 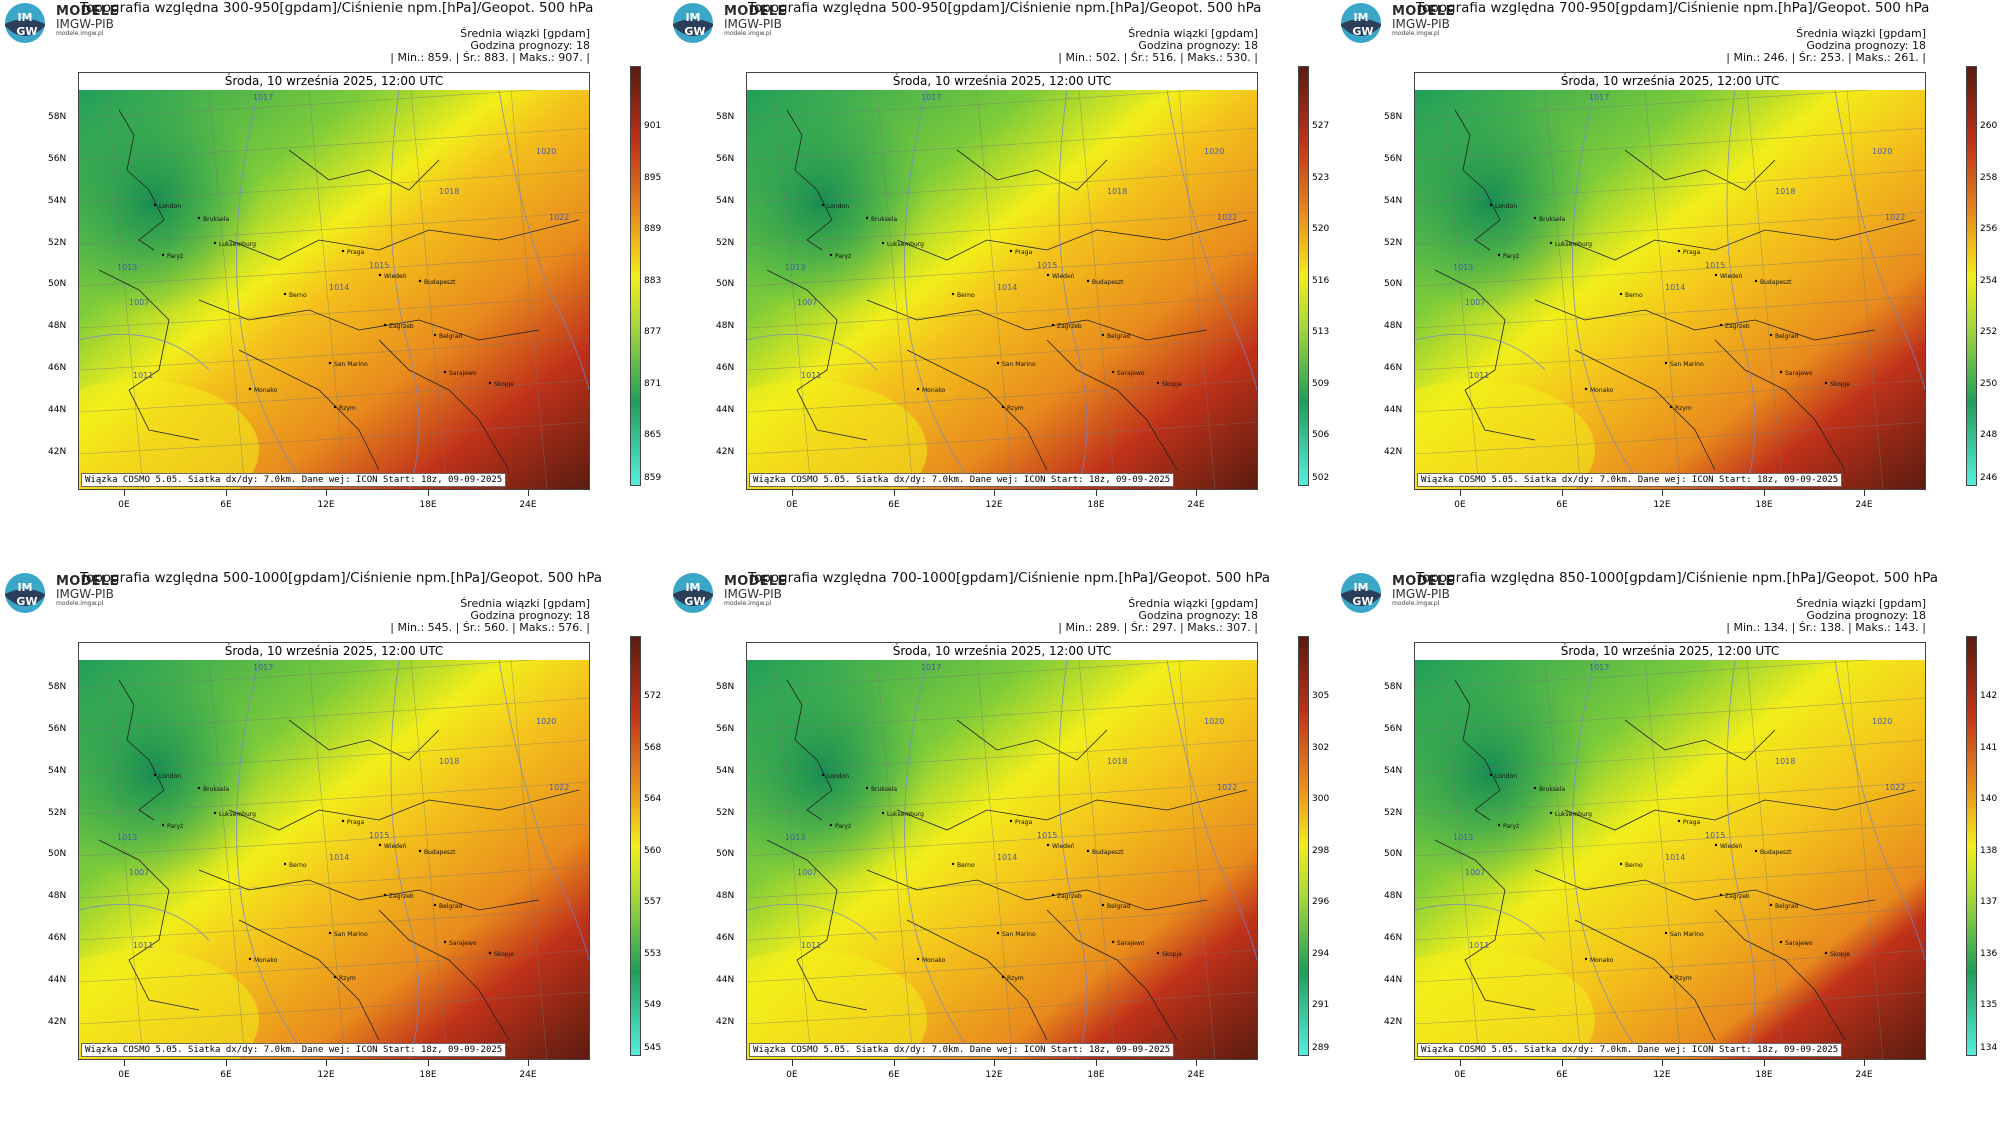 What do you see at coordinates (1861, 33) in the screenshot?
I see `mean-label: Średnia wiązki [gpdam]` at bounding box center [1861, 33].